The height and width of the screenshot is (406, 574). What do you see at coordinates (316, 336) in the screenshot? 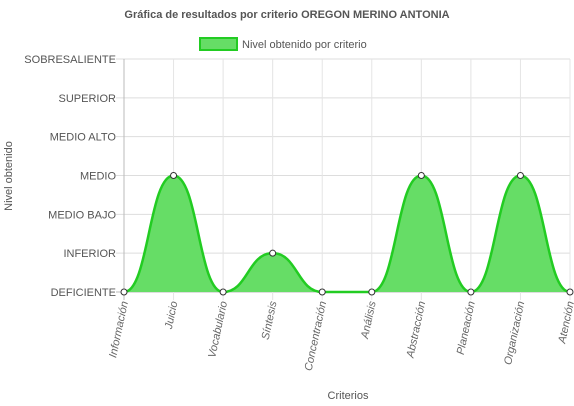
I see `x-tick-label: Concentración` at bounding box center [316, 336].